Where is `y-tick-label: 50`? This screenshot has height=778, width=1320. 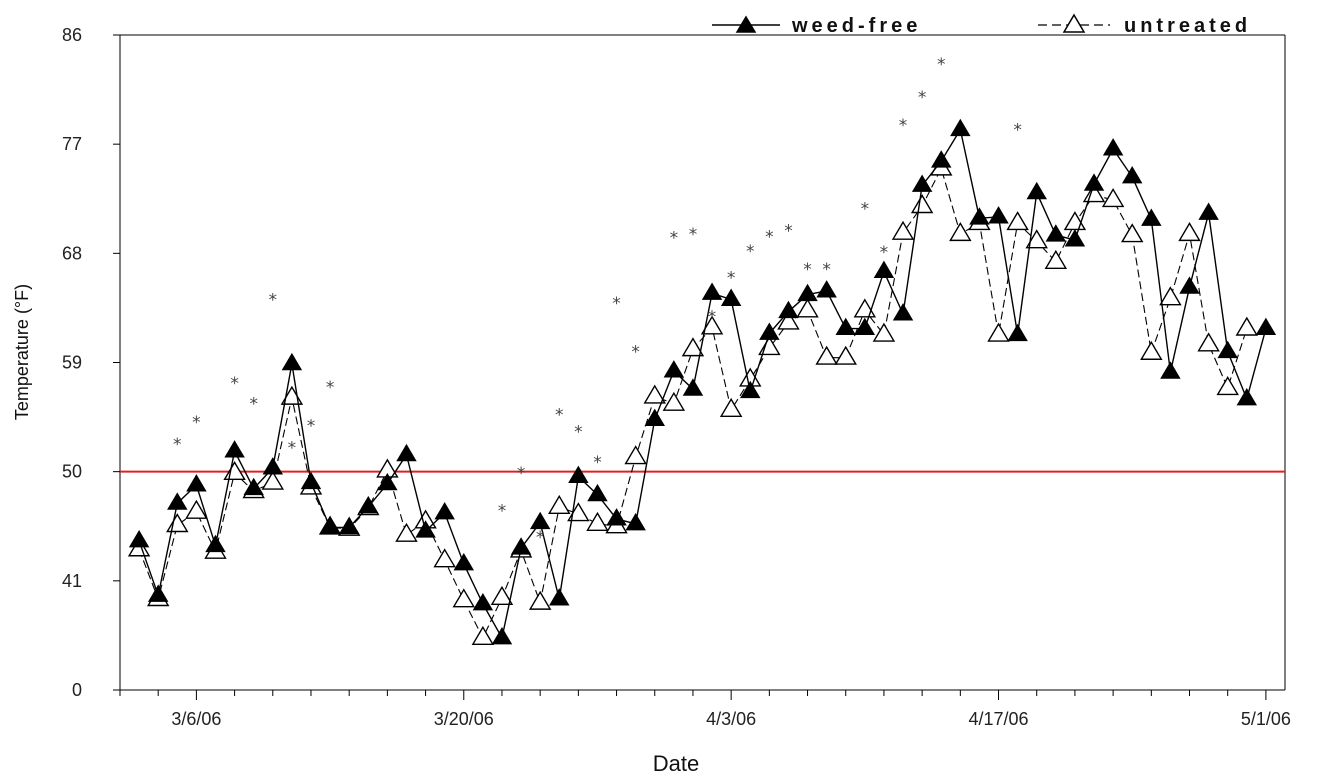
y-tick-label: 50 is located at coordinates (72, 472).